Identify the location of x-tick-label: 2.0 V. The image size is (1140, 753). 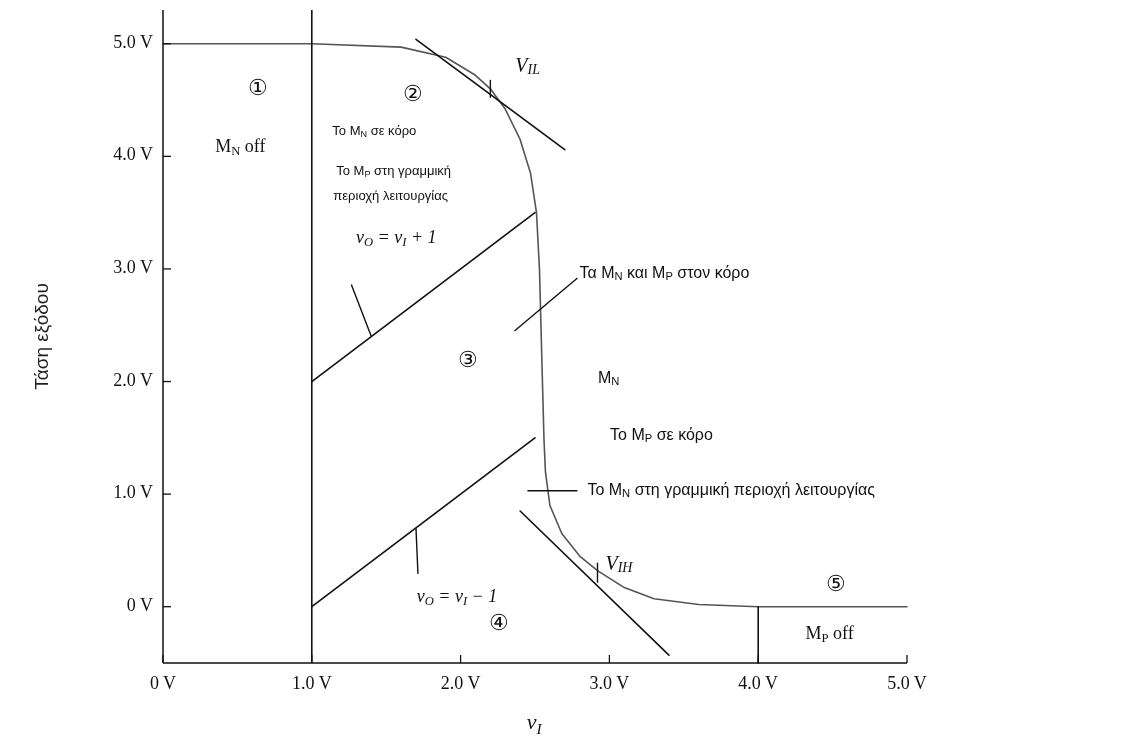
(460, 683).